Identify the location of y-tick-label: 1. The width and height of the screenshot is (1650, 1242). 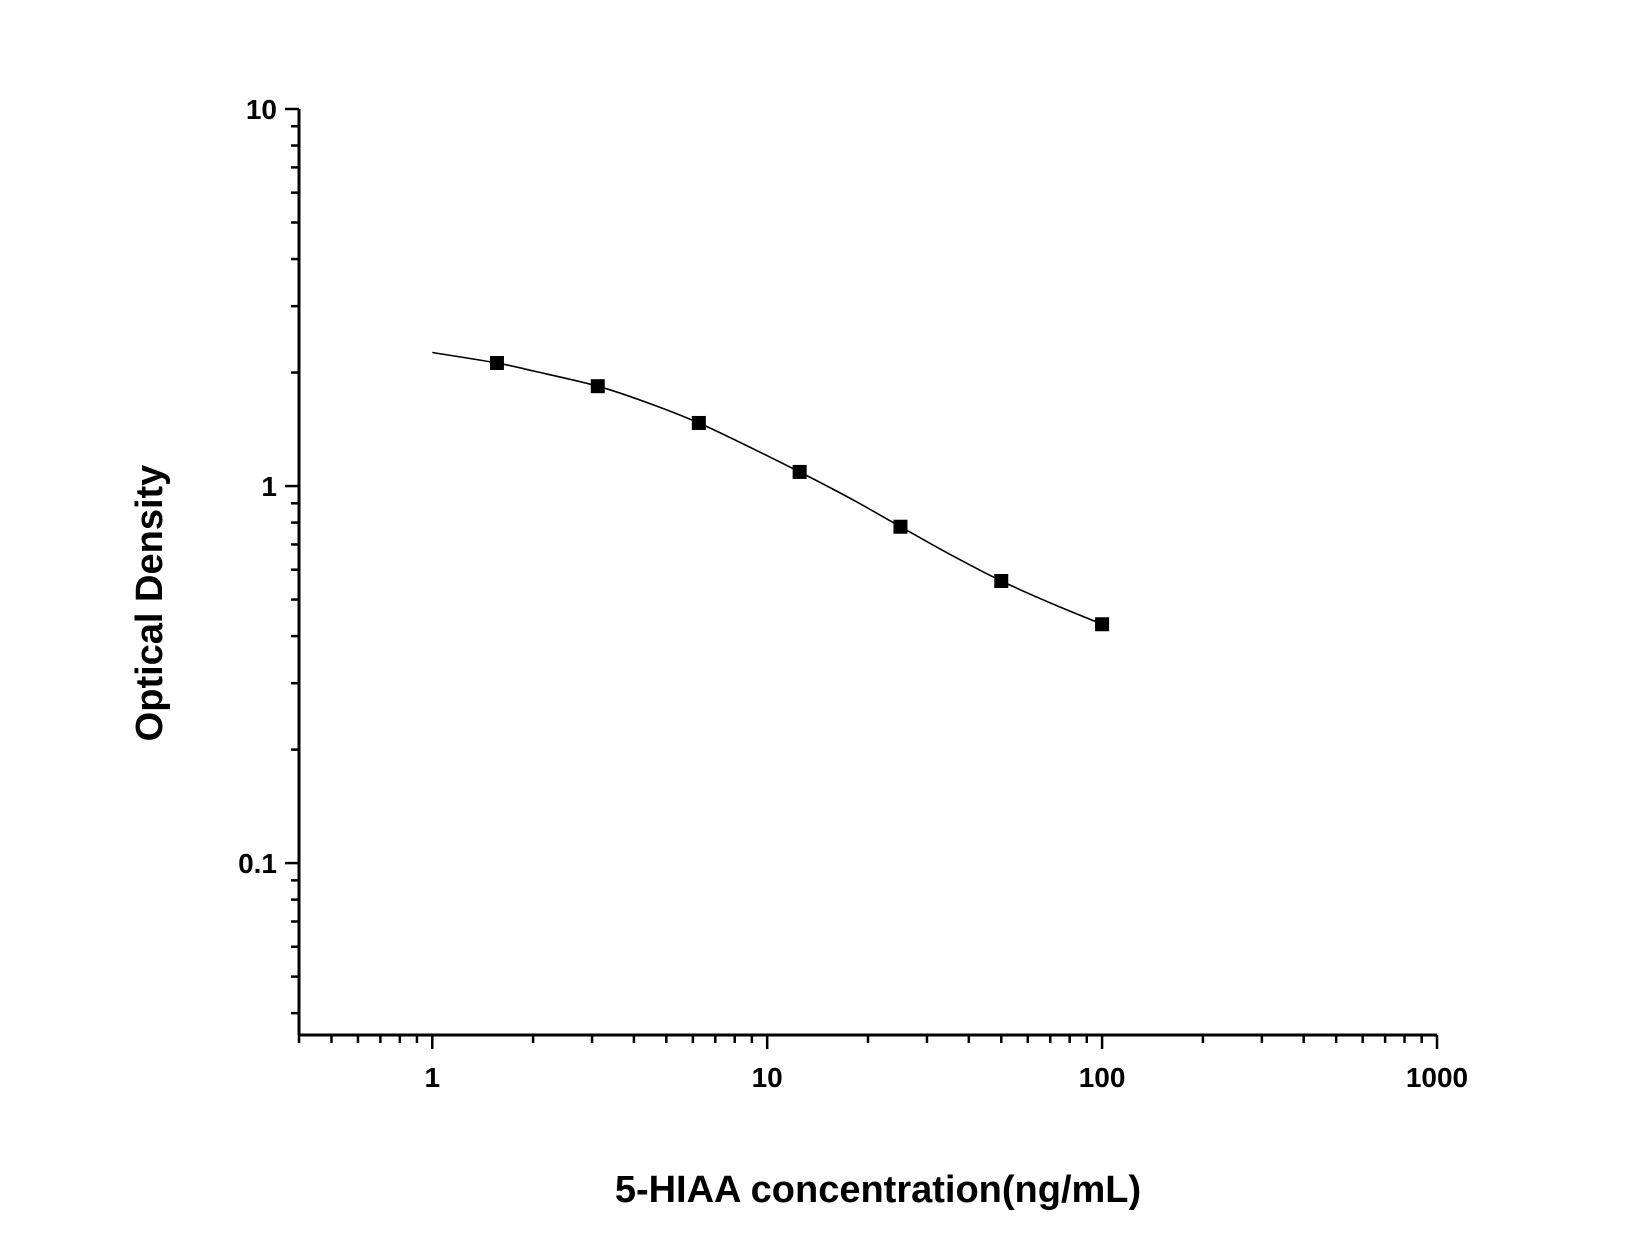
(269, 486).